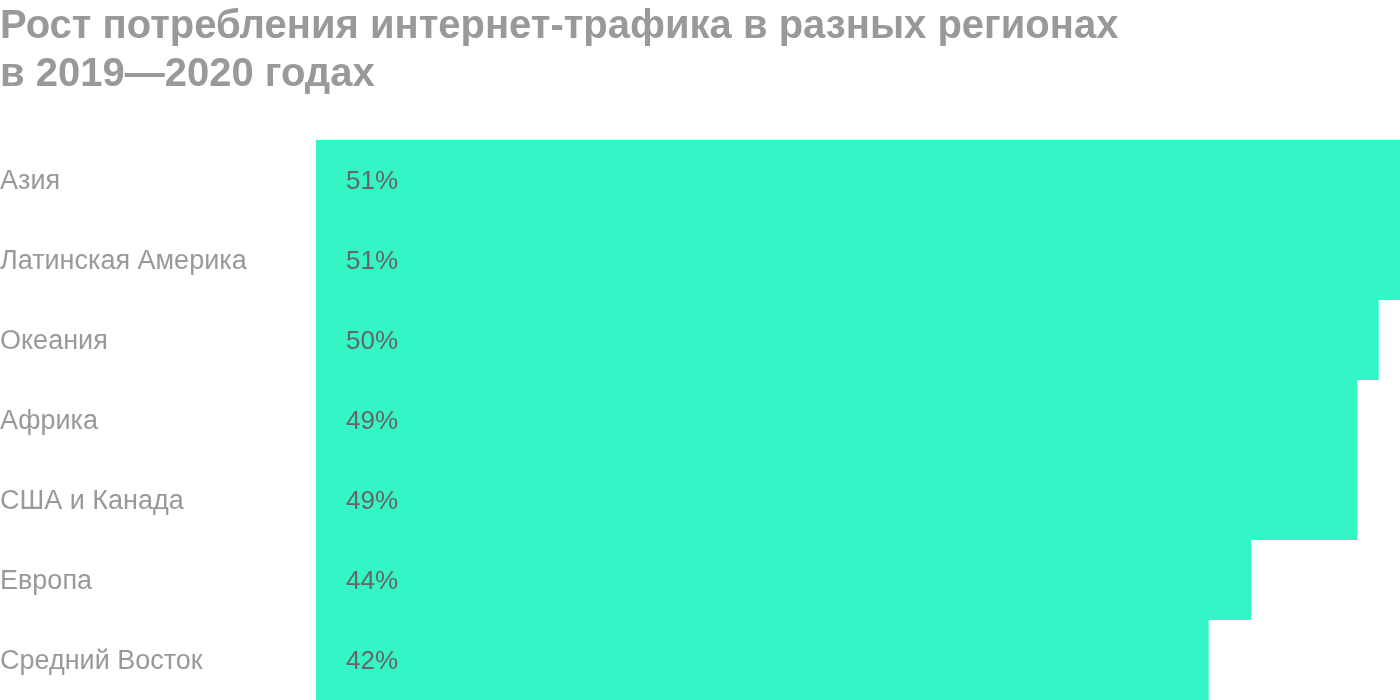 This screenshot has width=1400, height=700. What do you see at coordinates (560, 48) in the screenshot?
I see `chart-title: Рост потребления интернет-трафика в разных регионах в 2019—2020 годах` at bounding box center [560, 48].